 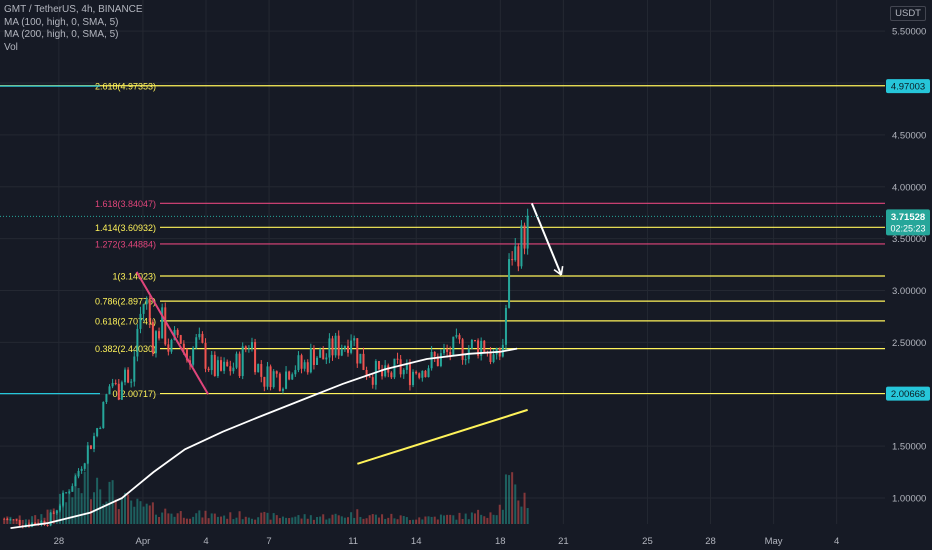 What do you see at coordinates (908, 13) in the screenshot?
I see `currency-selector: USDT` at bounding box center [908, 13].